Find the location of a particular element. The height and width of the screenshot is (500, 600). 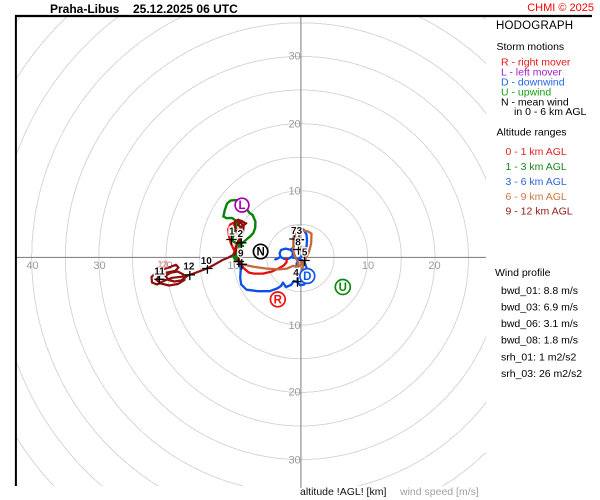

svg-text: D - downwind is located at coordinates (533, 83).